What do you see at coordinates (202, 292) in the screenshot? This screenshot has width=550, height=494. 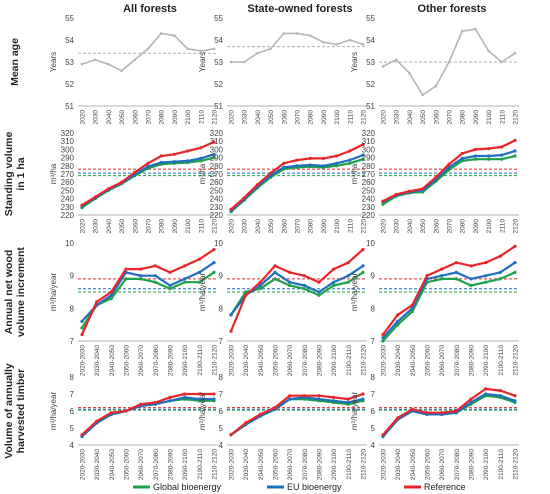 I see `y-axis-label: m³/ha/year` at bounding box center [202, 292].